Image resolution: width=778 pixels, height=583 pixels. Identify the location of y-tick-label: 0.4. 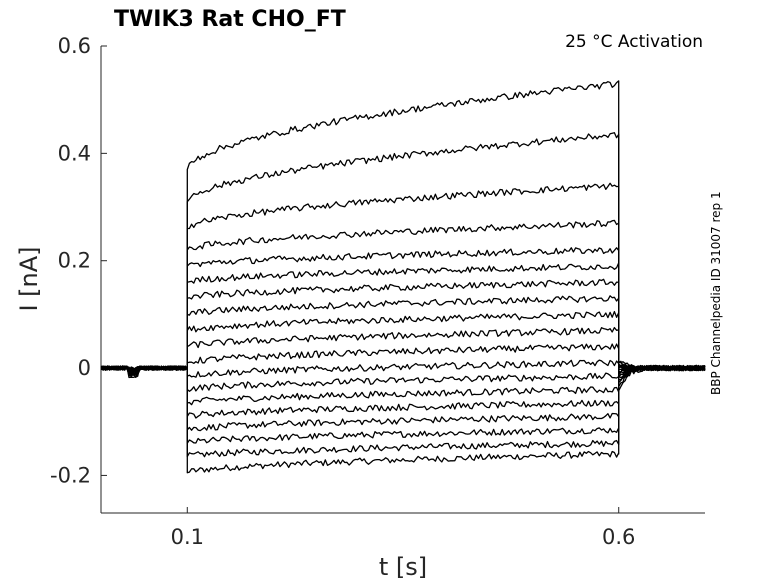
(74, 153).